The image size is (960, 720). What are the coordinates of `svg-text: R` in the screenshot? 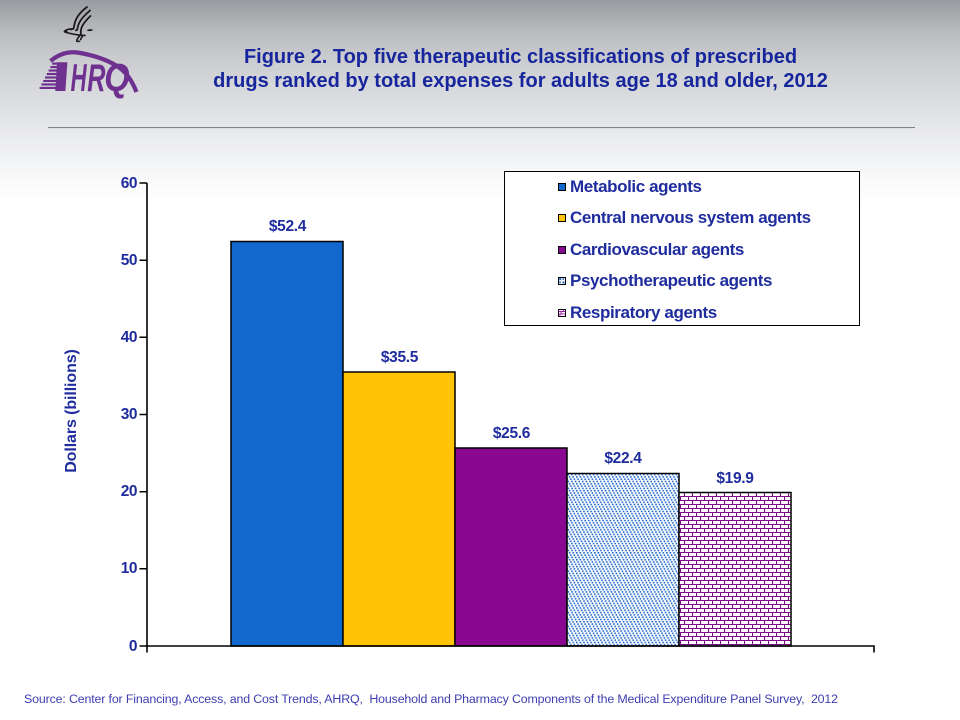 It's located at (96, 77).